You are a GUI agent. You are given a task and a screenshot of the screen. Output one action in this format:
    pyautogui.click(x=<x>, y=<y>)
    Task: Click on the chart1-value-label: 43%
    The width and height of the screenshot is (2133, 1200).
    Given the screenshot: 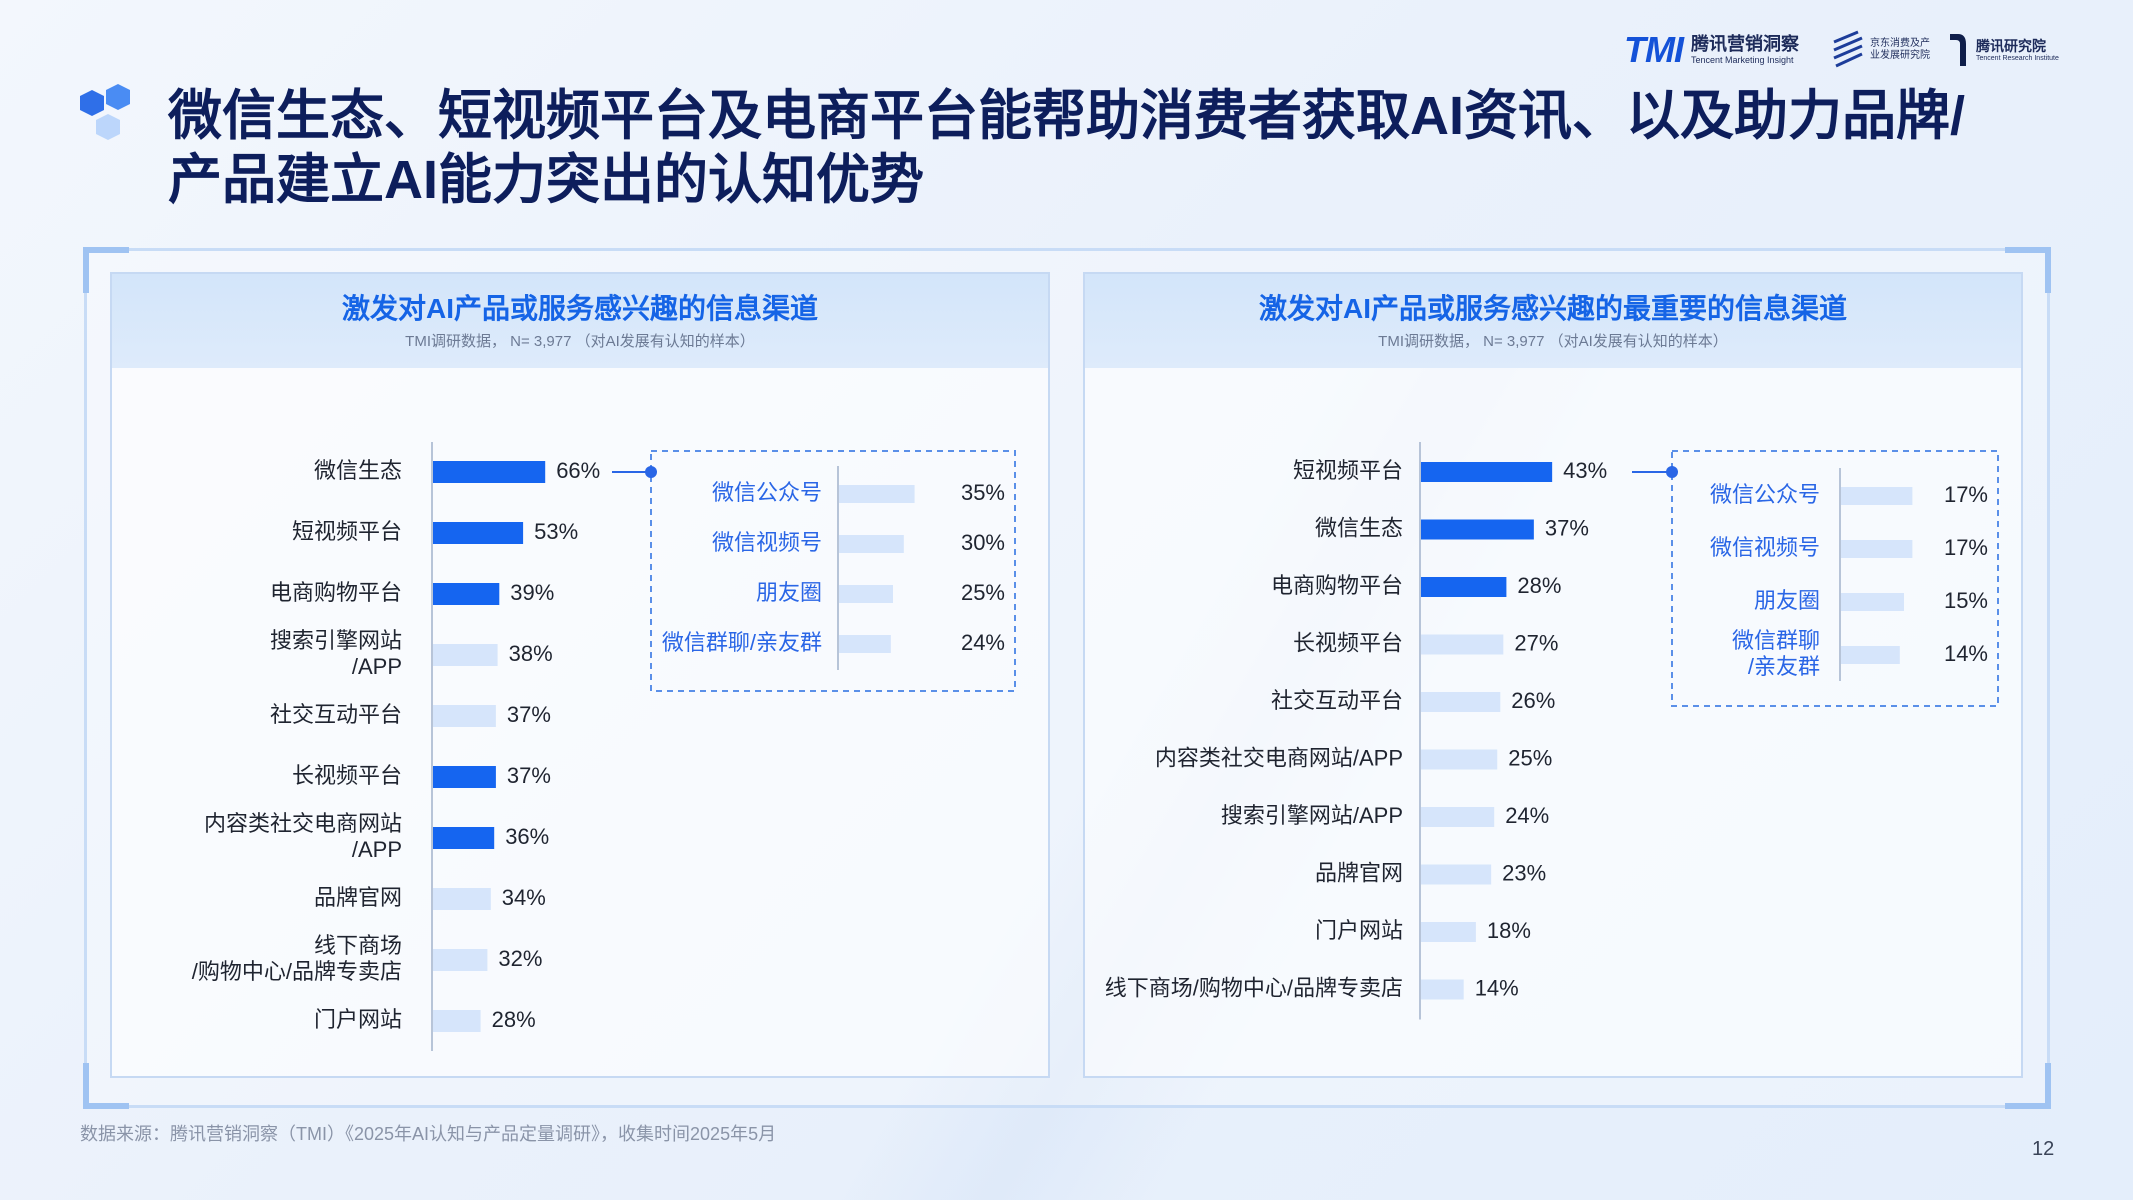 What is the action you would take?
    pyautogui.click(x=1585, y=470)
    